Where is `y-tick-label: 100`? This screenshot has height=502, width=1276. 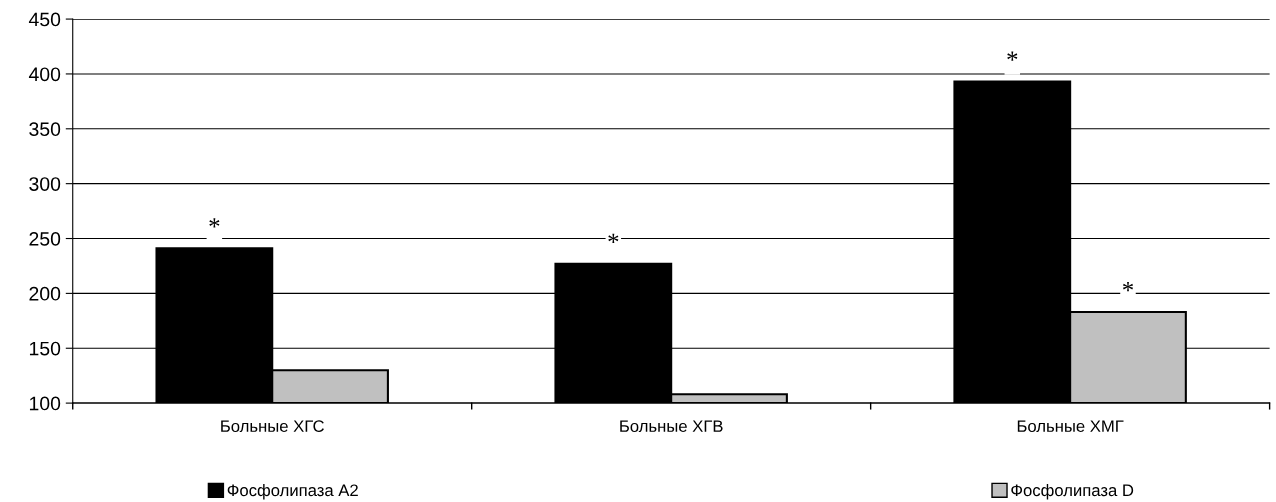 y-tick-label: 100 is located at coordinates (45, 403).